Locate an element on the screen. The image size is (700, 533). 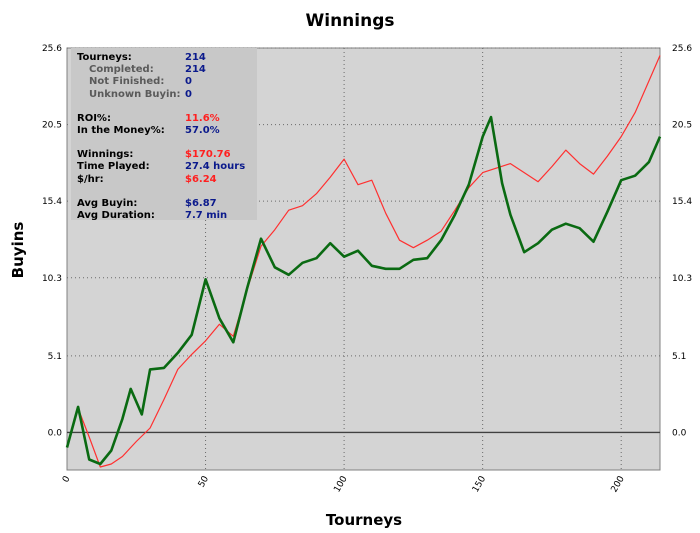
y-axis-title: Buyins is located at coordinates (18, 250).